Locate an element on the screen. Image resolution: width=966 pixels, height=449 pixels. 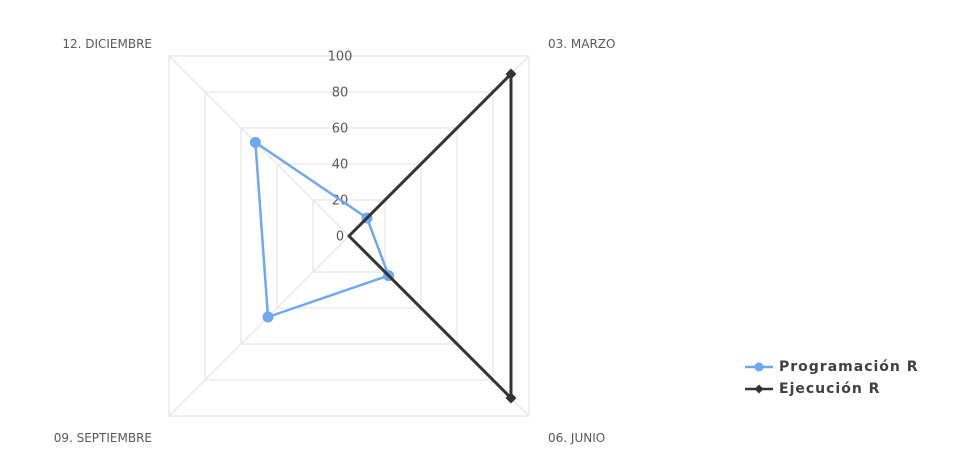
legend-item-programacion: Programación R is located at coordinates (831, 367).